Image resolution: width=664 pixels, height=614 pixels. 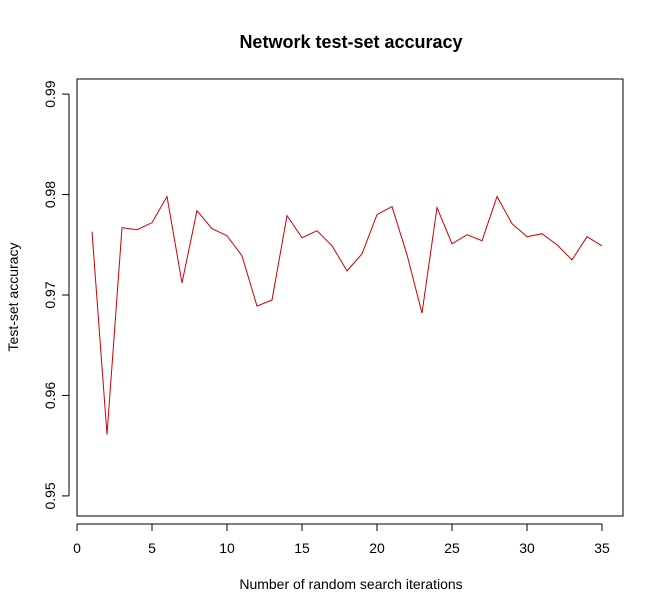 I want to click on y-axis: 0.95 0.96 0.97 0.98 0.99, so click(x=56, y=295).